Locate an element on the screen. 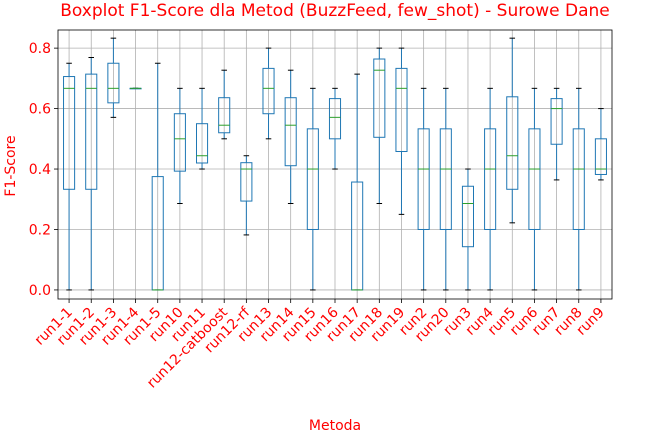 This screenshot has width=650, height=435. y-tick-label: 0.0 is located at coordinates (40, 291).